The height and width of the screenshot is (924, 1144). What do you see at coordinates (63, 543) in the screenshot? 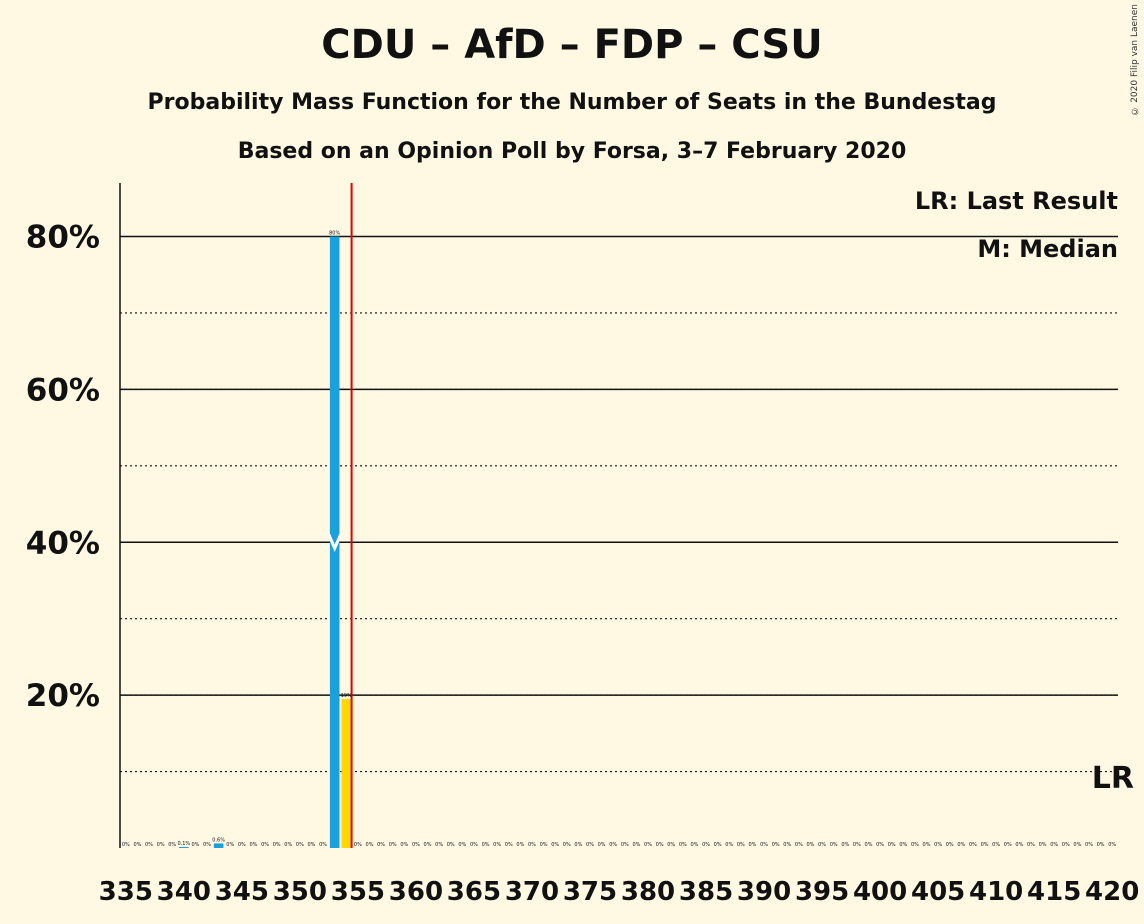
I see `y-tick-label: 40%` at bounding box center [63, 543].